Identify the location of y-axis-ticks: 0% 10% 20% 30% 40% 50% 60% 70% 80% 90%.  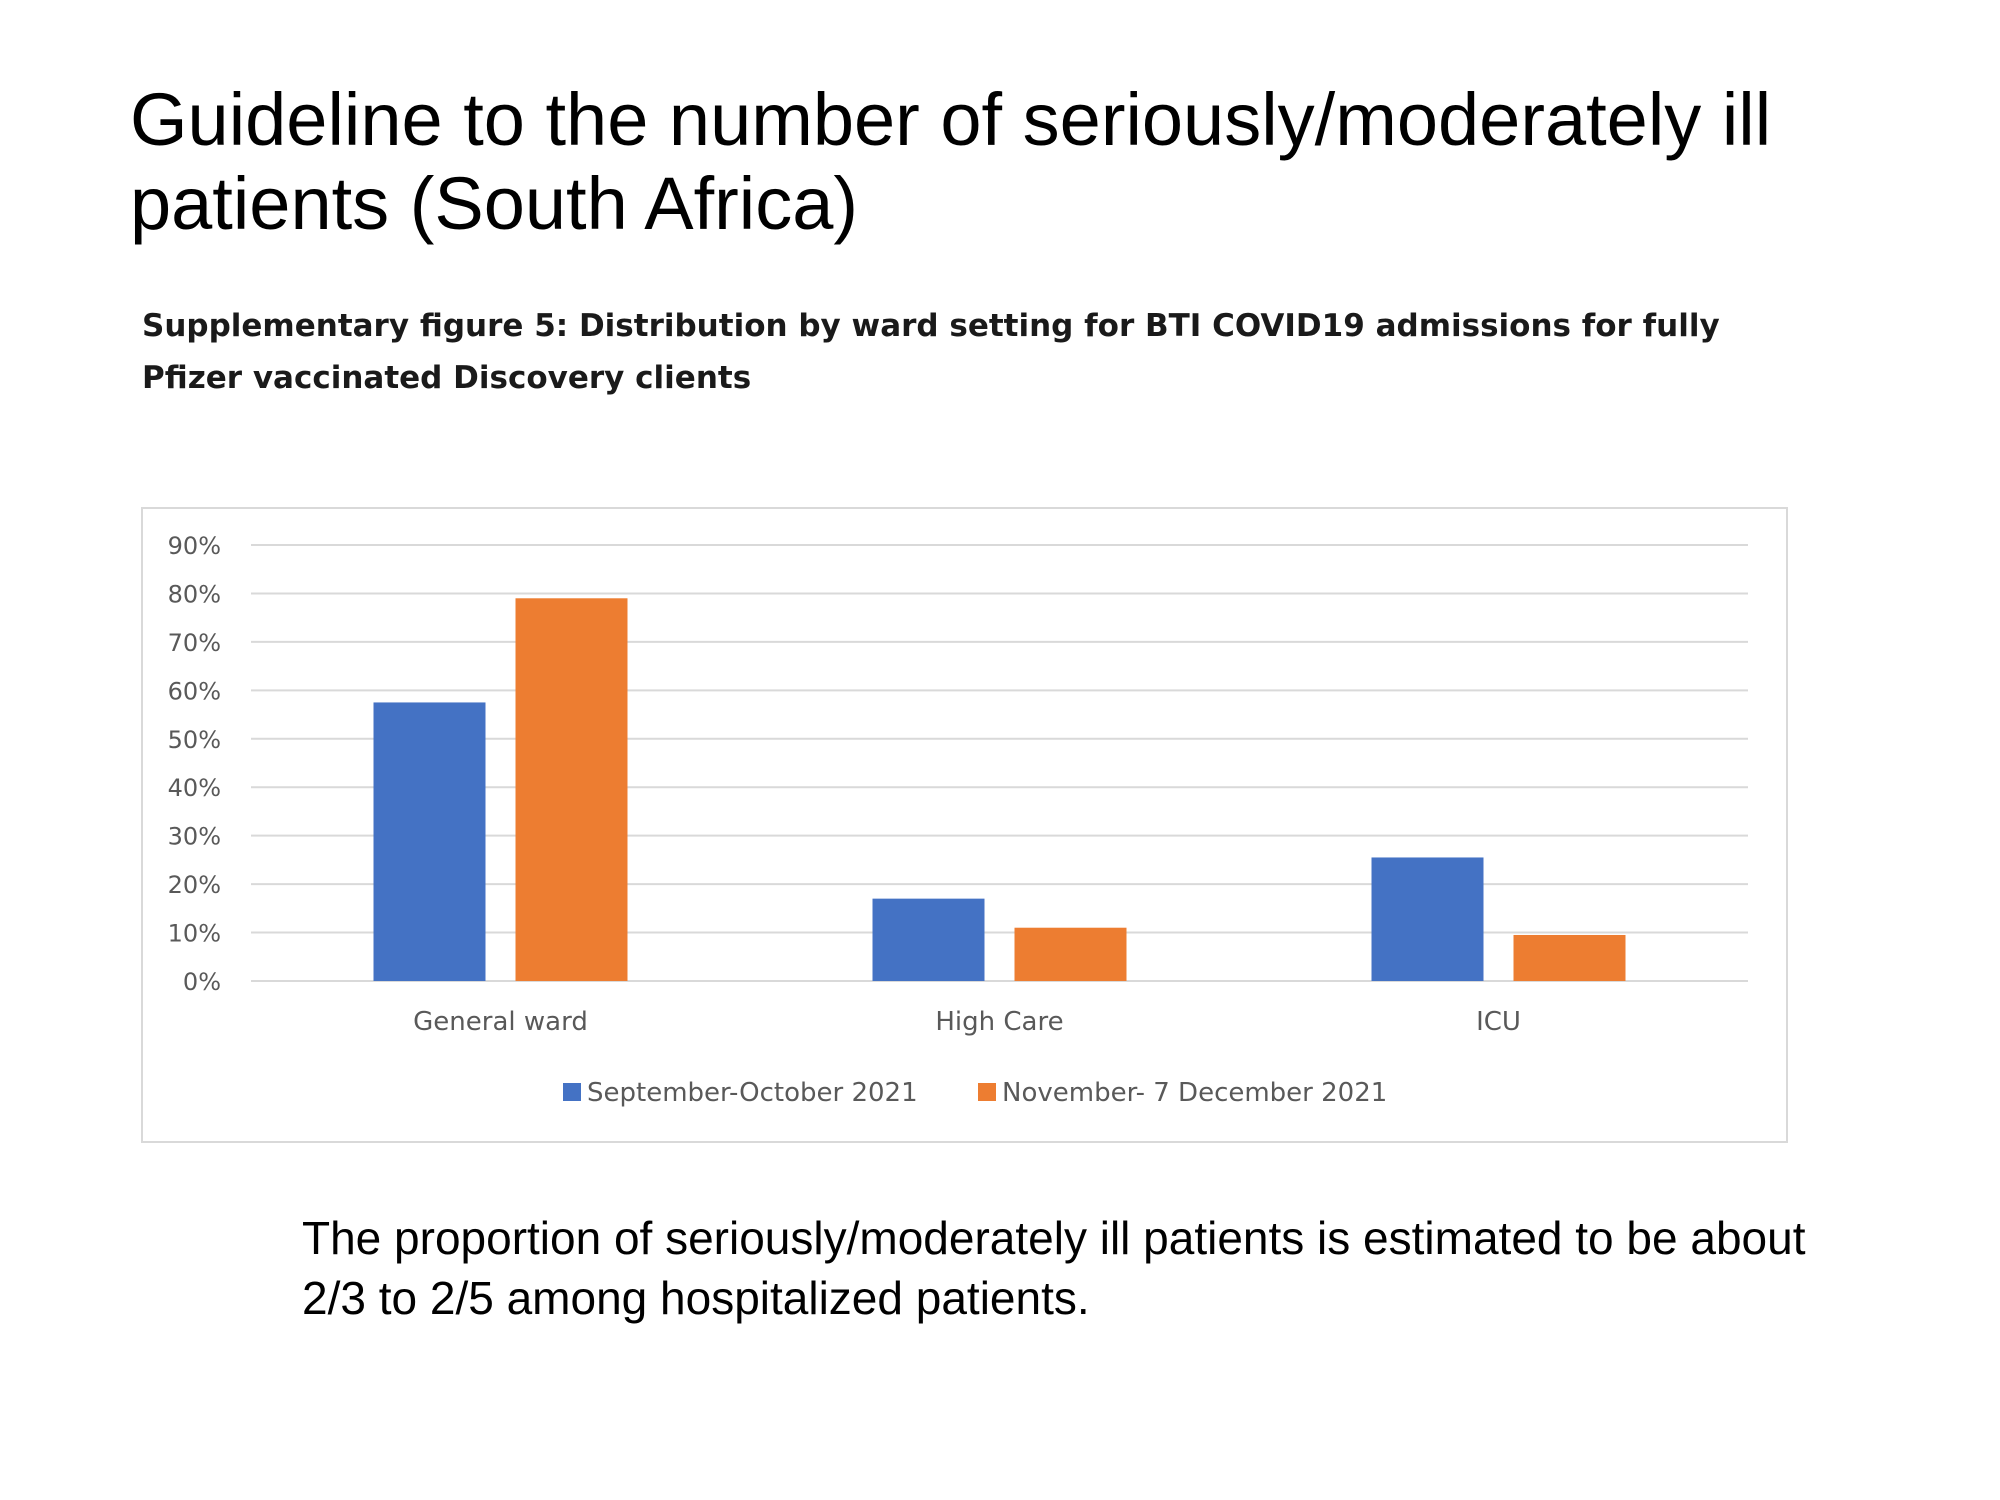
(194, 764).